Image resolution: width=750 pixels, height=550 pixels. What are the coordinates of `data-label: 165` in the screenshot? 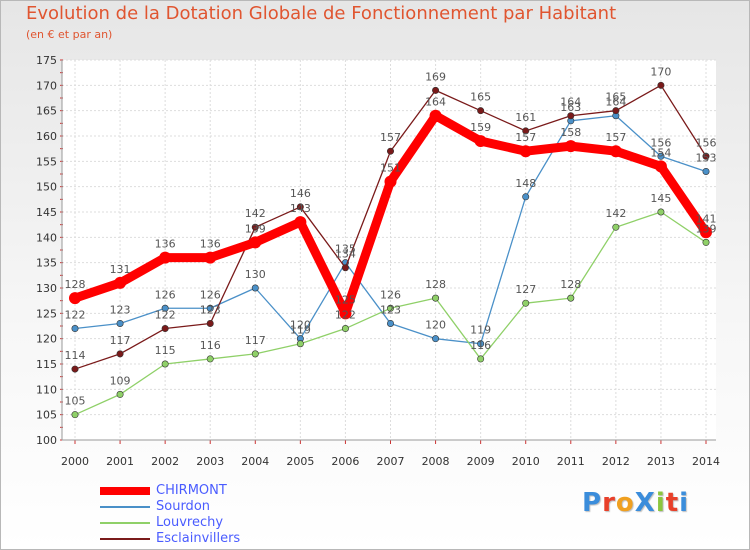 It's located at (480, 97).